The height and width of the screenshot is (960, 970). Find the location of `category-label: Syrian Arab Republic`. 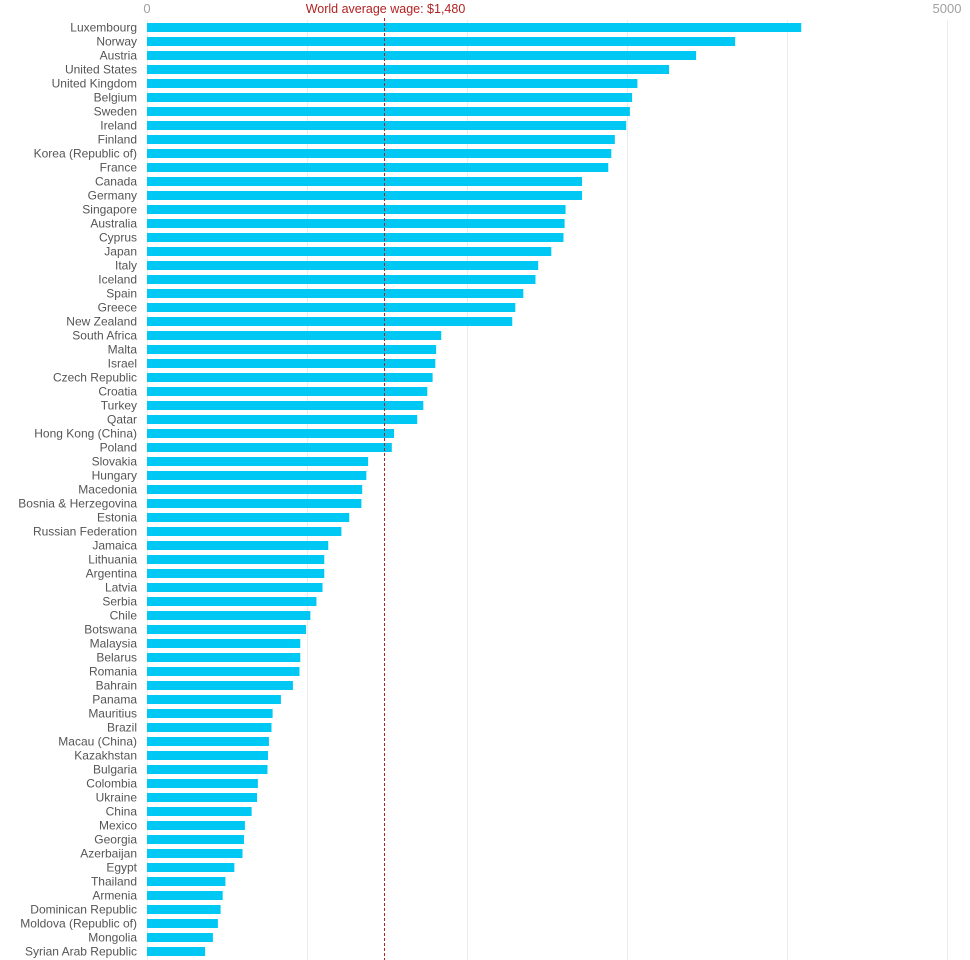

category-label: Syrian Arab Republic is located at coordinates (81, 952).